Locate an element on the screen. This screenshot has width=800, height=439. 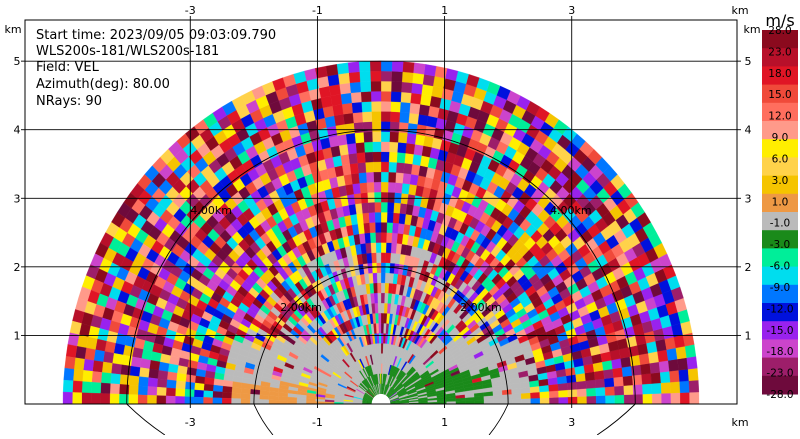
colorbar-label: -15.0 is located at coordinates (779, 331).